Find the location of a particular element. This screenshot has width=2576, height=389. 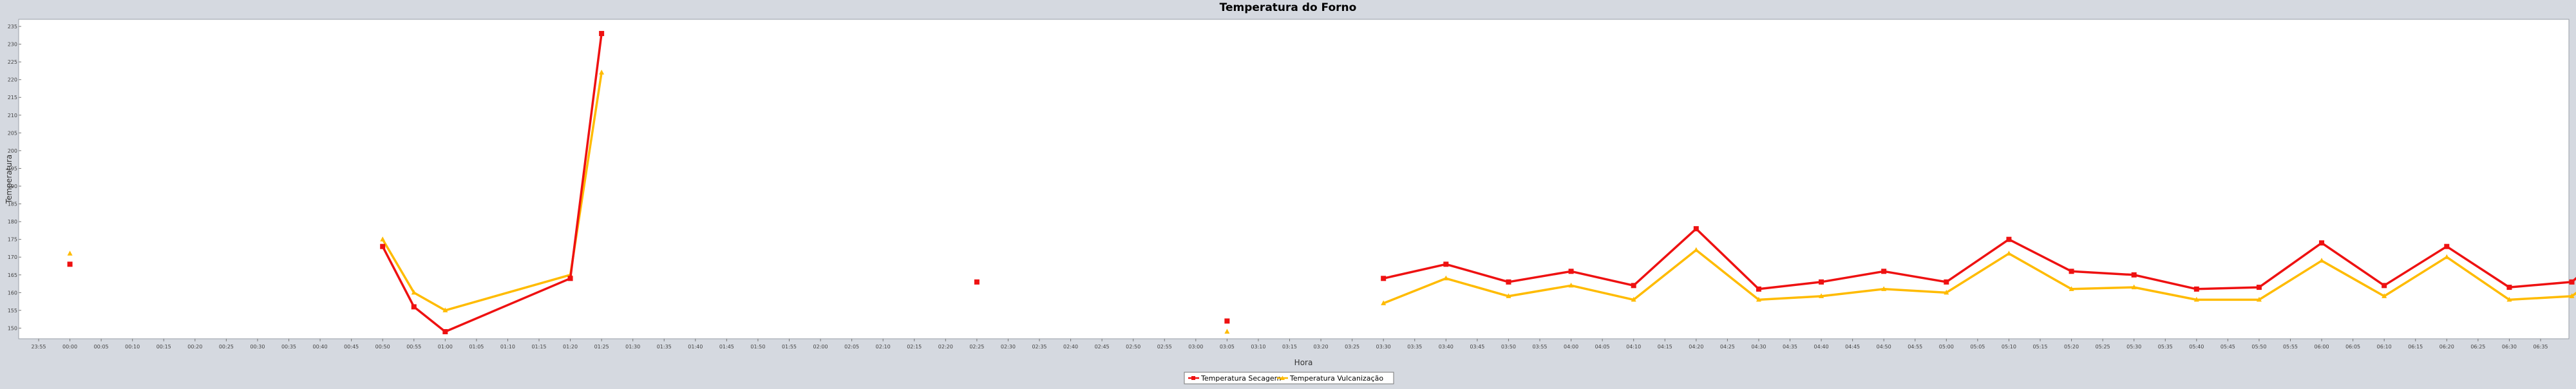

x-tick-label: 02:00 is located at coordinates (820, 347).